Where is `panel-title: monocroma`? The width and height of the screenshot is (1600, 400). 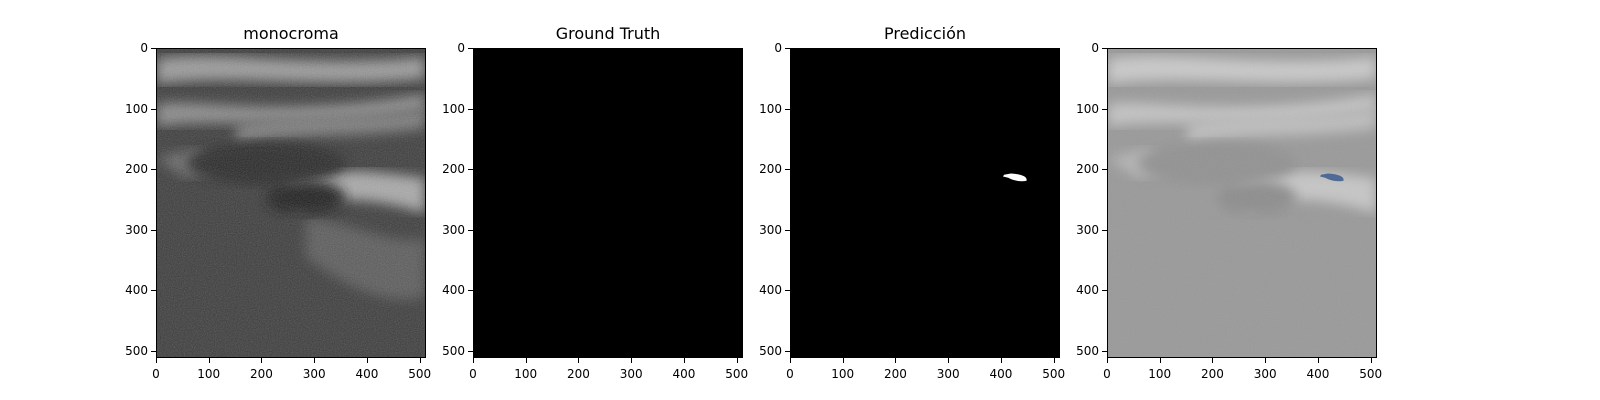
panel-title: monocroma is located at coordinates (291, 33).